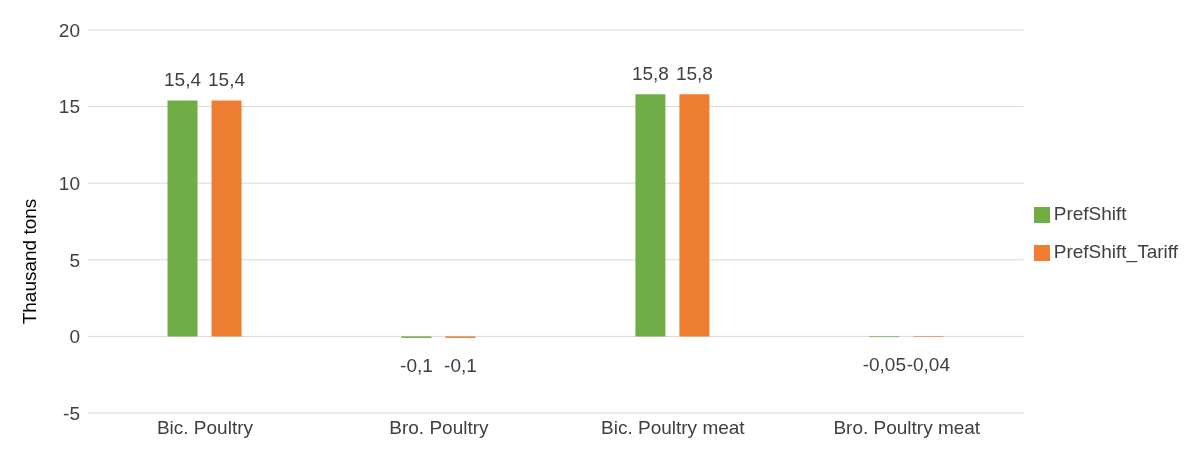  What do you see at coordinates (74, 260) in the screenshot?
I see `y-tick-label: 5` at bounding box center [74, 260].